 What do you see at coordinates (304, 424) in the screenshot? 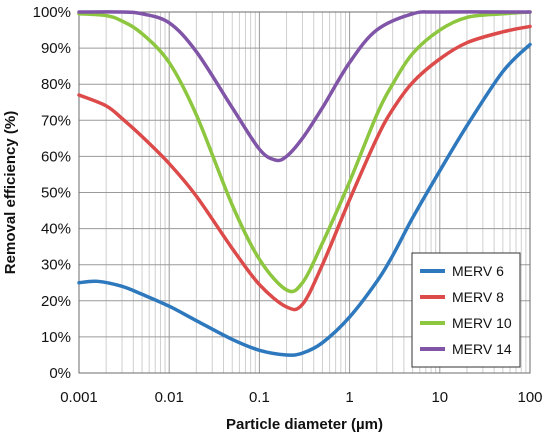
I see `x-axis-title: Particle diameter (µm)` at bounding box center [304, 424].